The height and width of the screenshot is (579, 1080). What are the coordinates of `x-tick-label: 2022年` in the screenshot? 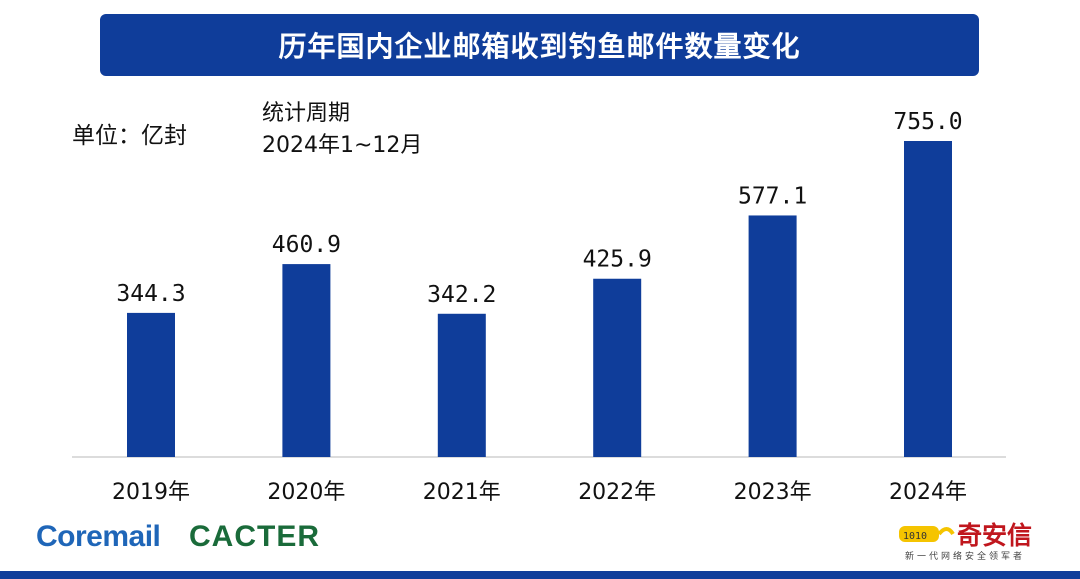 It's located at (617, 492).